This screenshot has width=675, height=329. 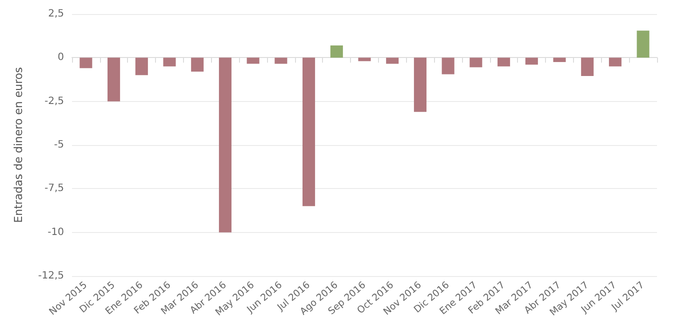 What do you see at coordinates (61, 58) in the screenshot?
I see `y-tick-label: 0` at bounding box center [61, 58].